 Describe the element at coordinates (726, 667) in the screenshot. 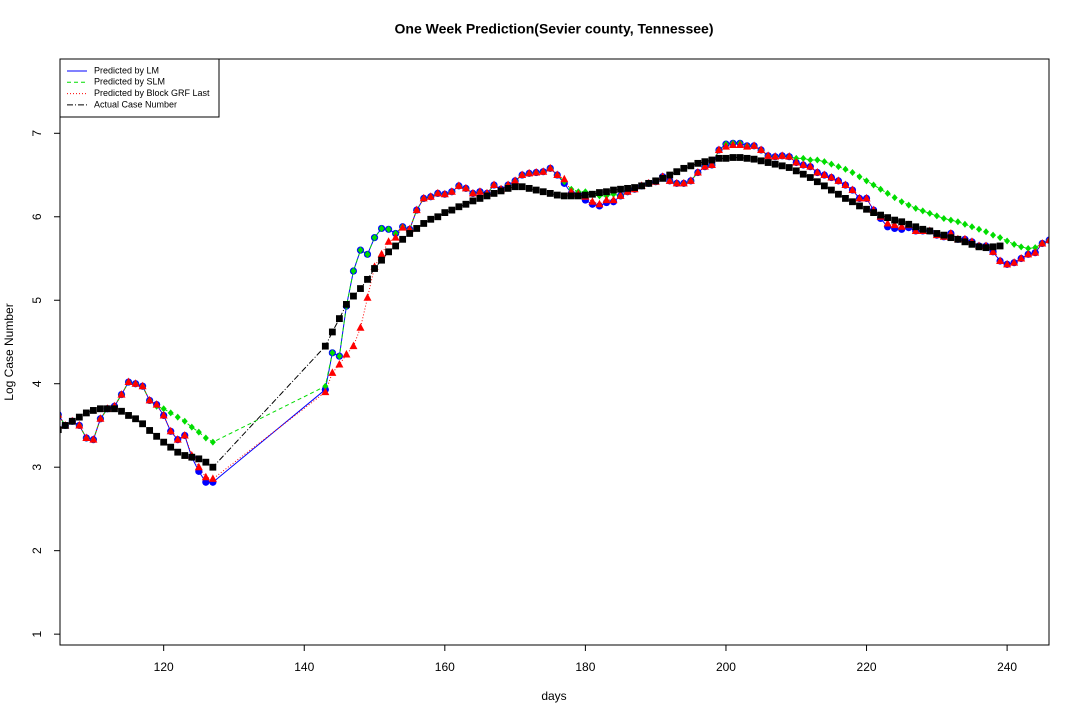

I see `x-tick-label: 200` at that location.